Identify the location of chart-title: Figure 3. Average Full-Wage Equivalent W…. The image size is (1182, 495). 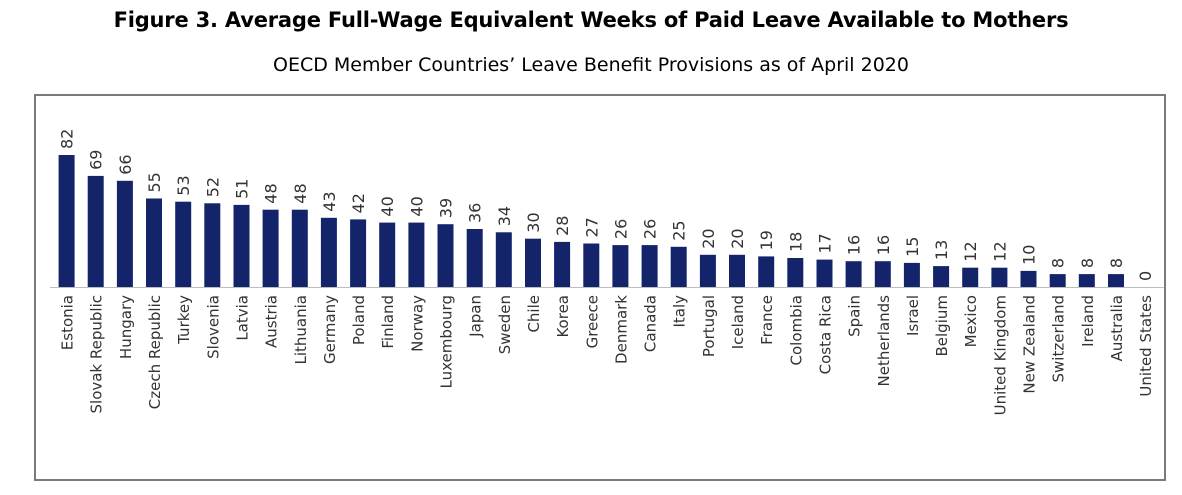
(591, 20).